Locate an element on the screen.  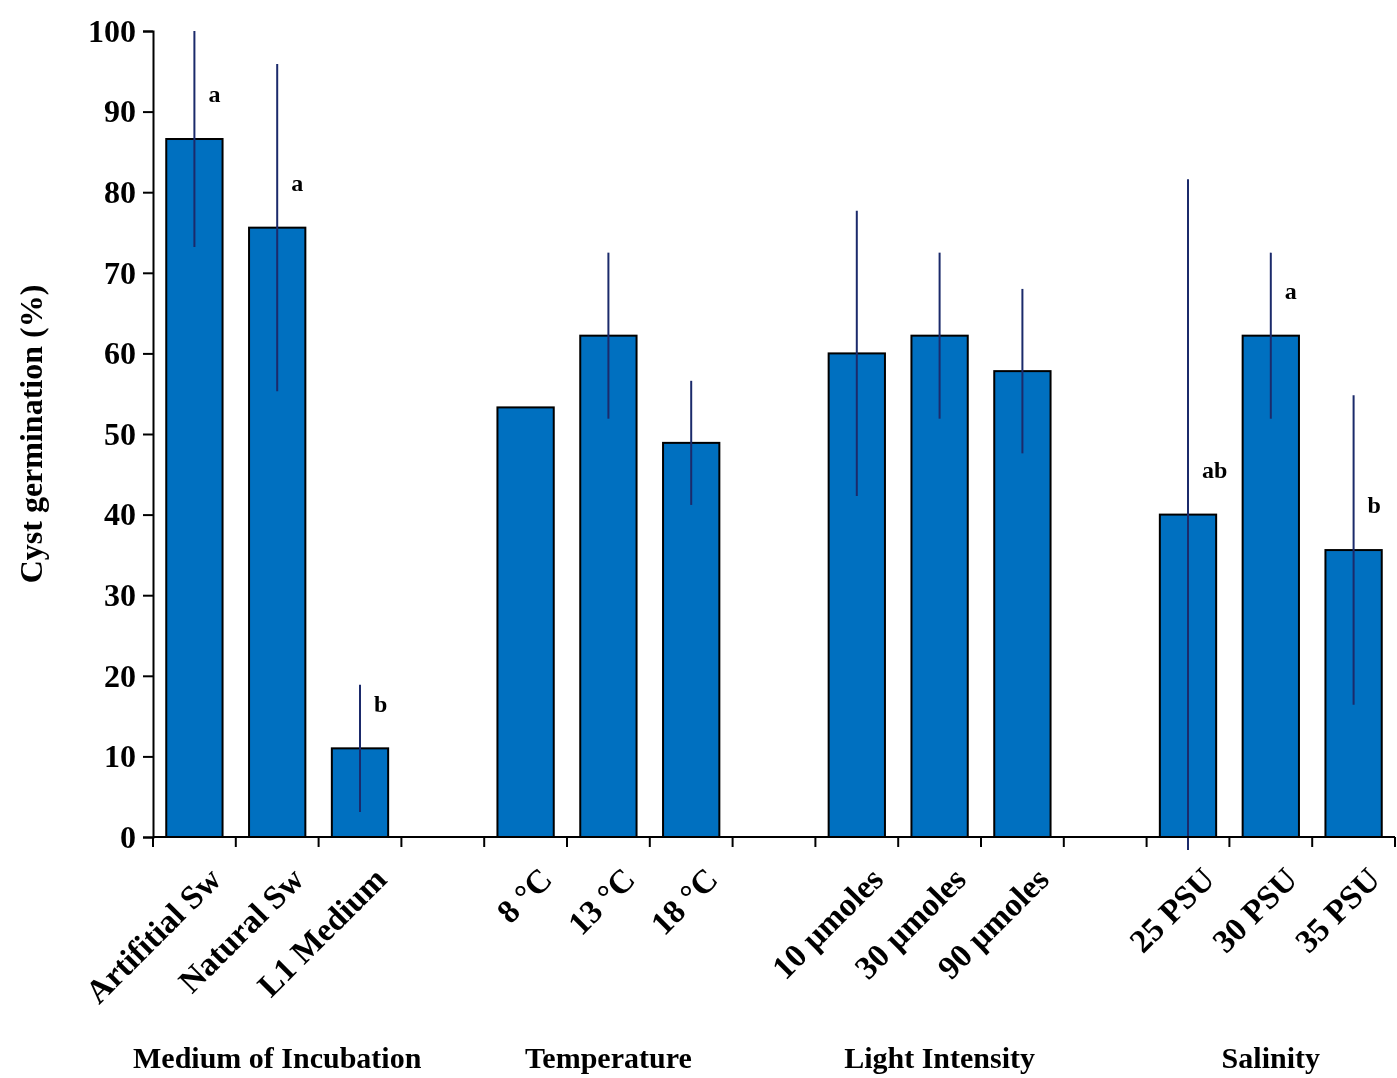
y-tick-label: 30 is located at coordinates (120, 594).